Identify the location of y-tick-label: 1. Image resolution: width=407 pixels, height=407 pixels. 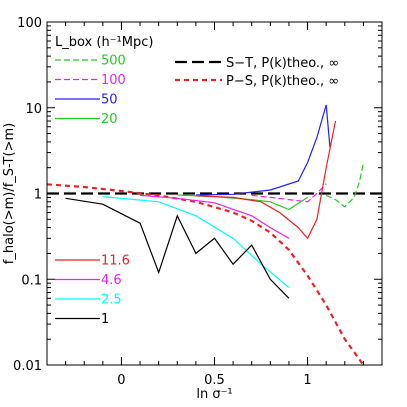
(38, 195).